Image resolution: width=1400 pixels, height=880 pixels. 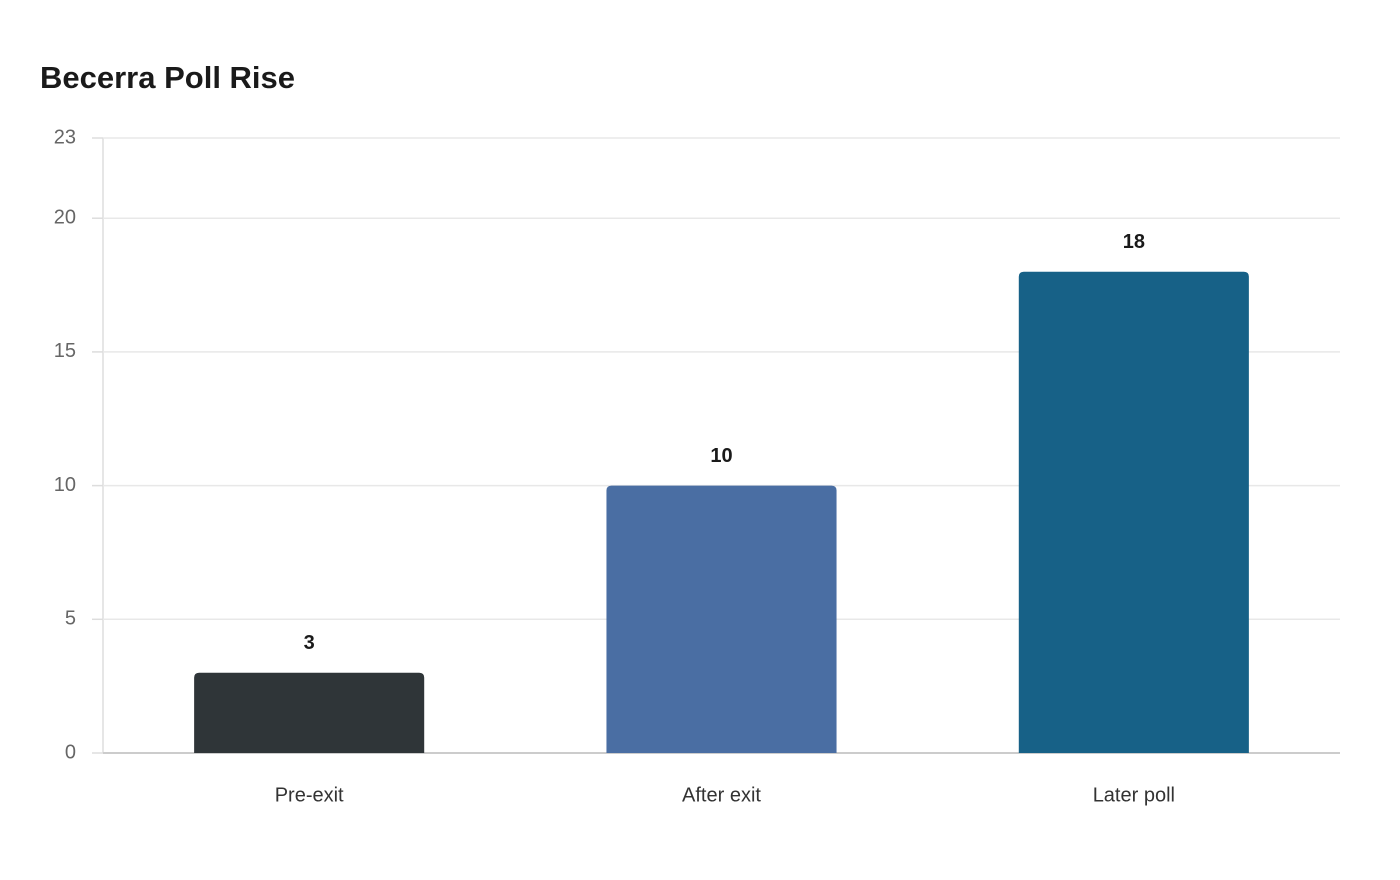 What do you see at coordinates (309, 643) in the screenshot?
I see `value-label: 3` at bounding box center [309, 643].